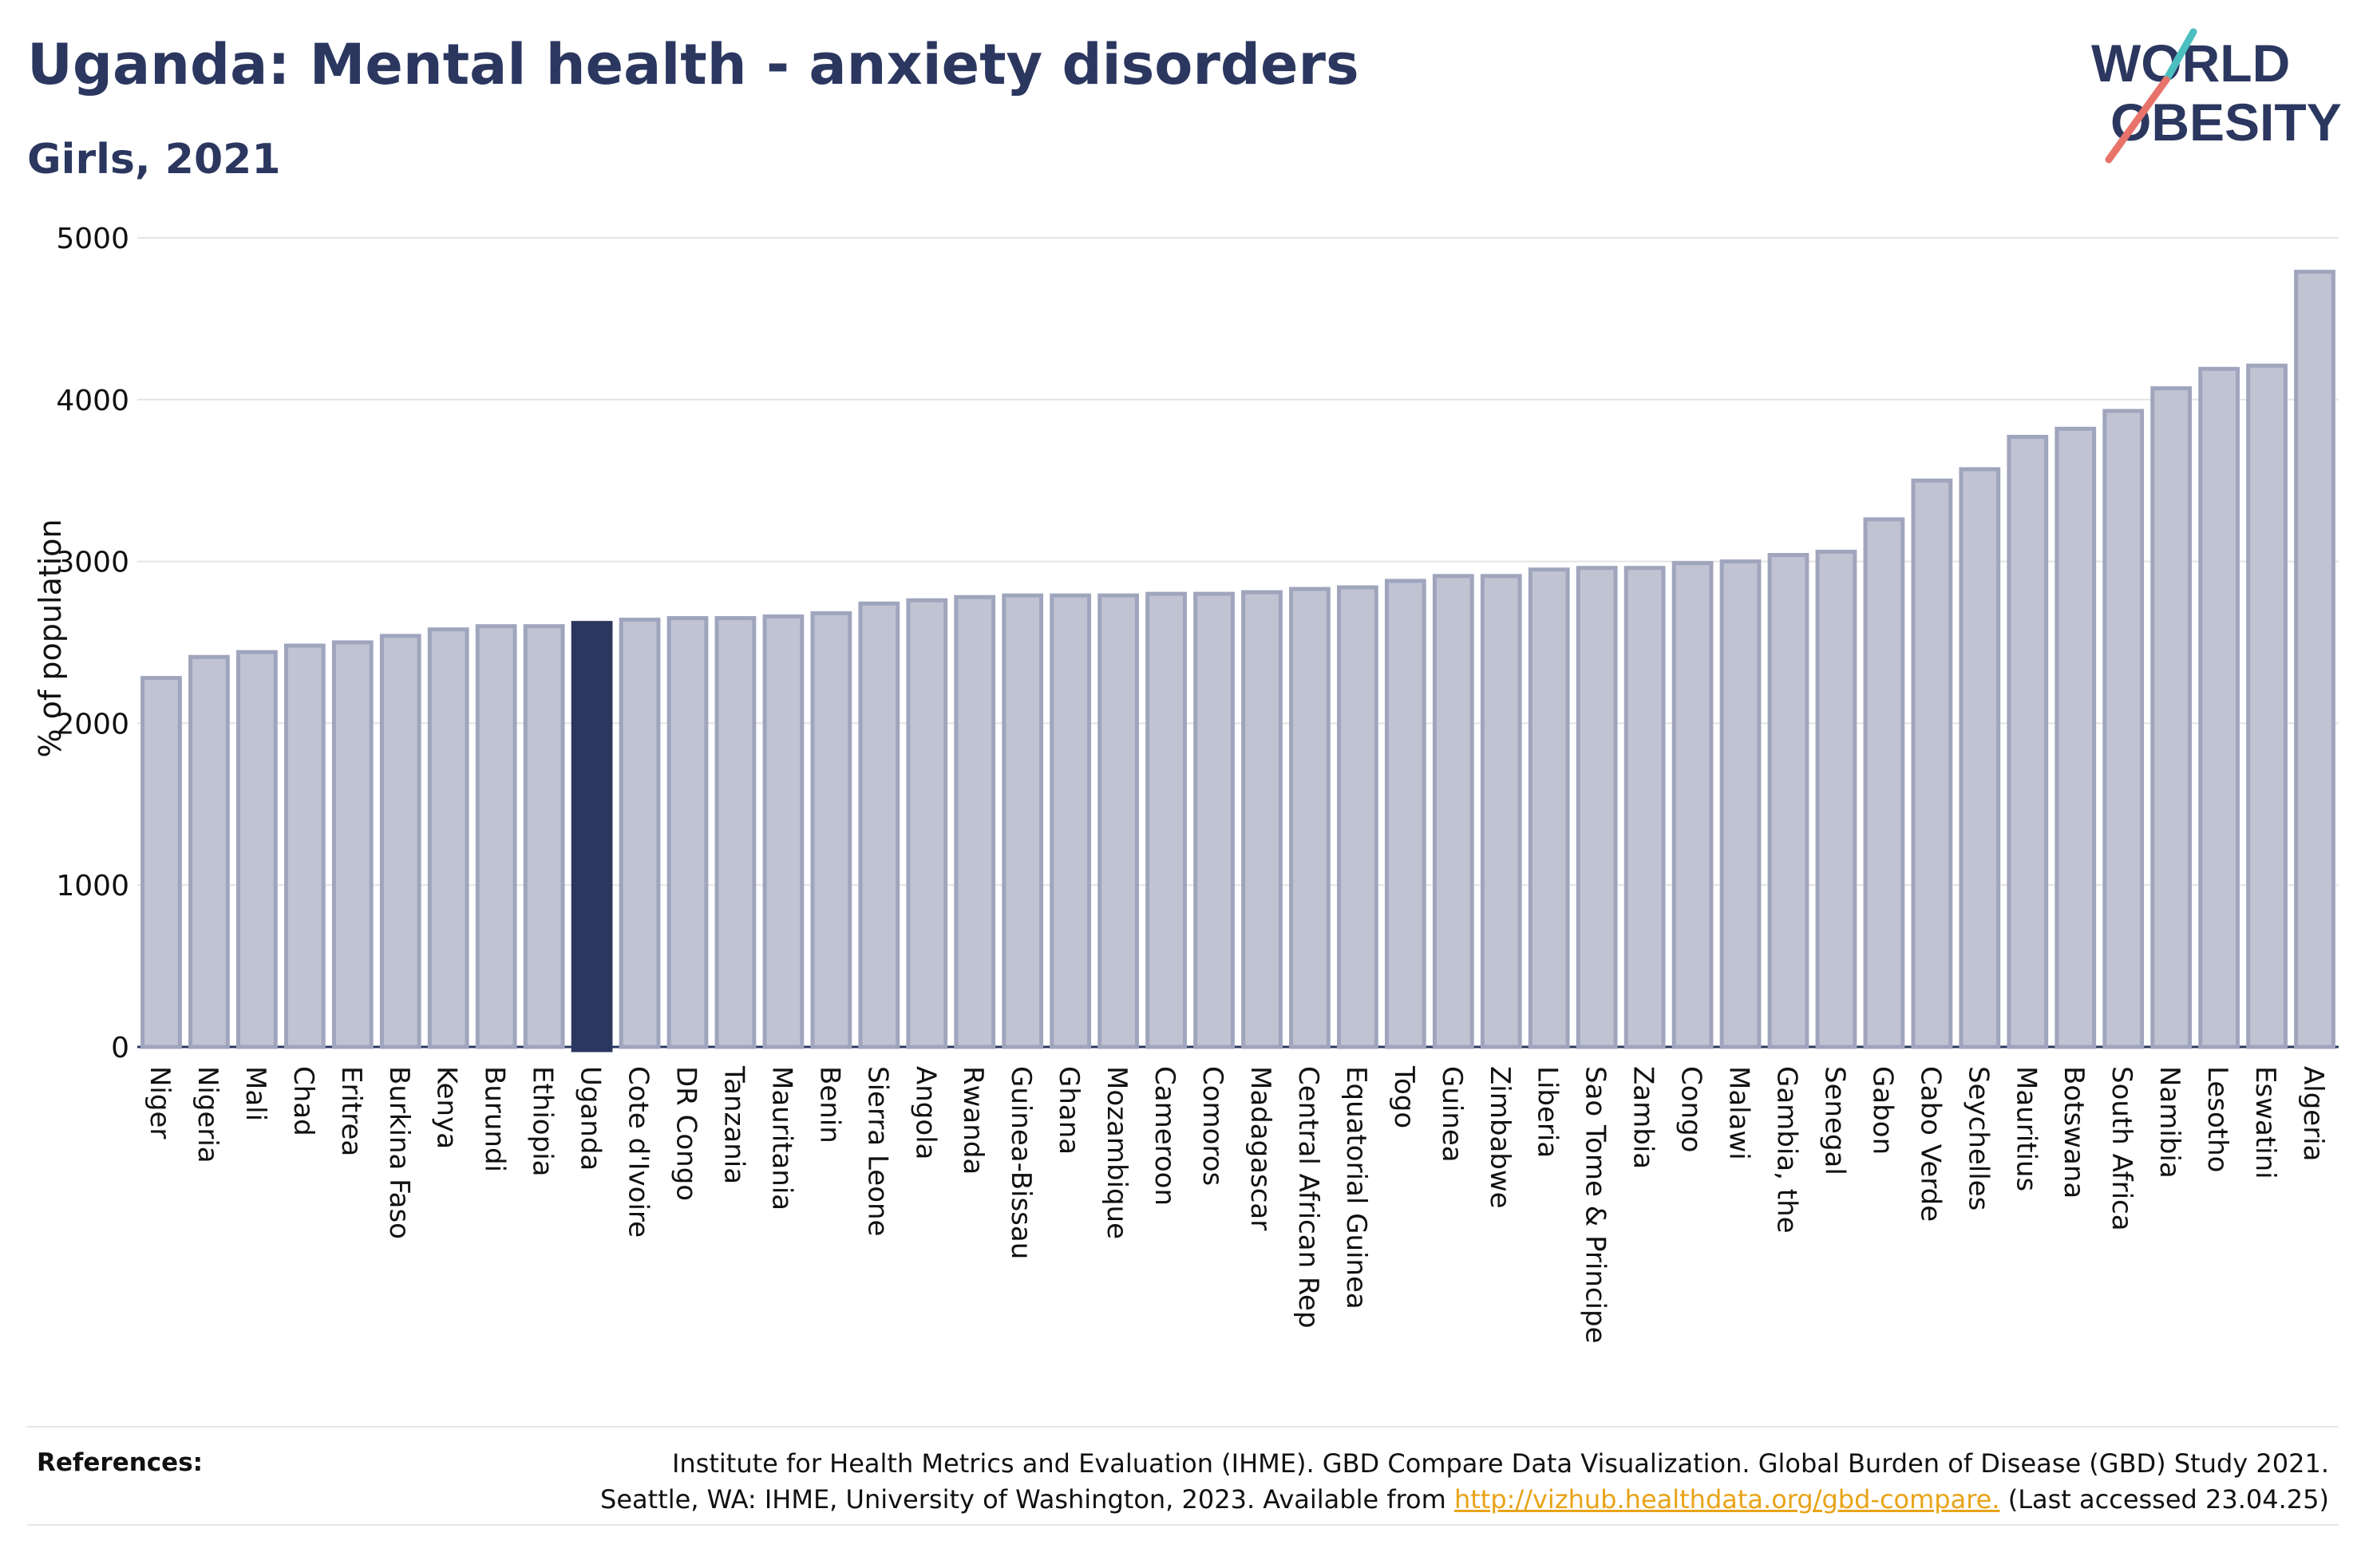 The width and height of the screenshot is (2361, 1568). I want to click on x-tick-label: Eswatini, so click(2265, 1122).